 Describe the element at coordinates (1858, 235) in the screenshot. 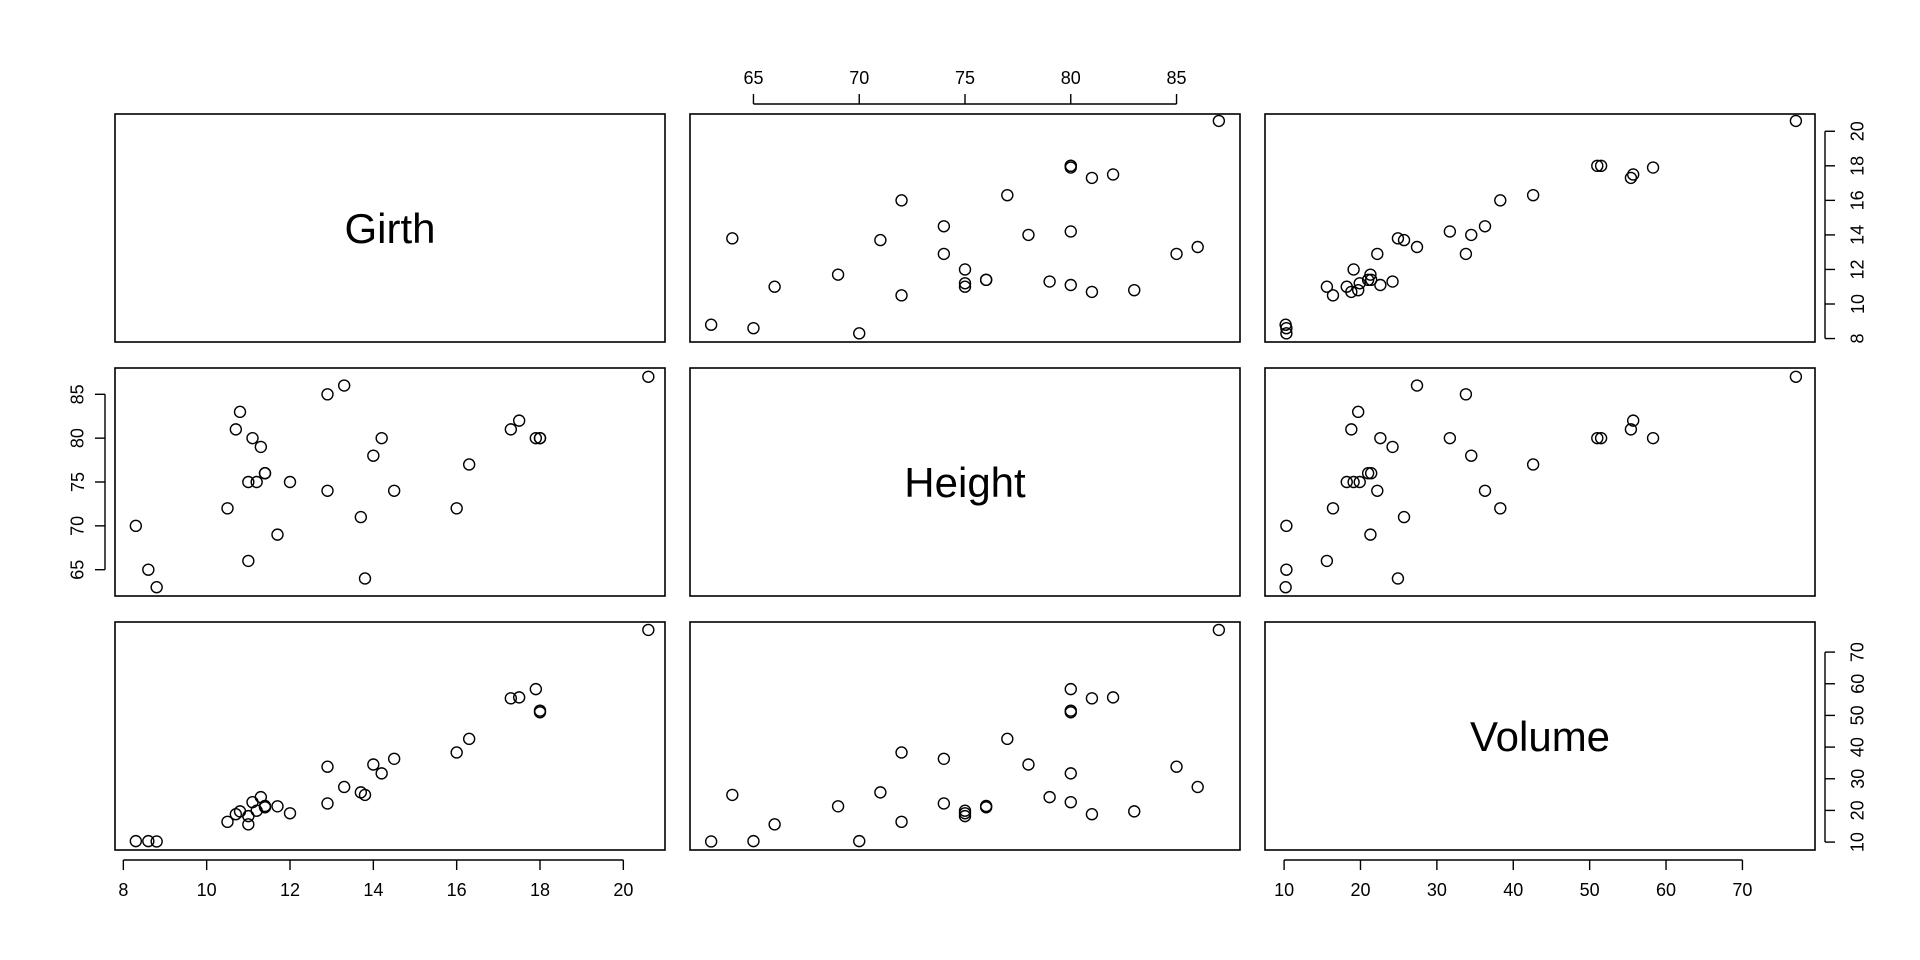

I see `tick-label: 14` at that location.